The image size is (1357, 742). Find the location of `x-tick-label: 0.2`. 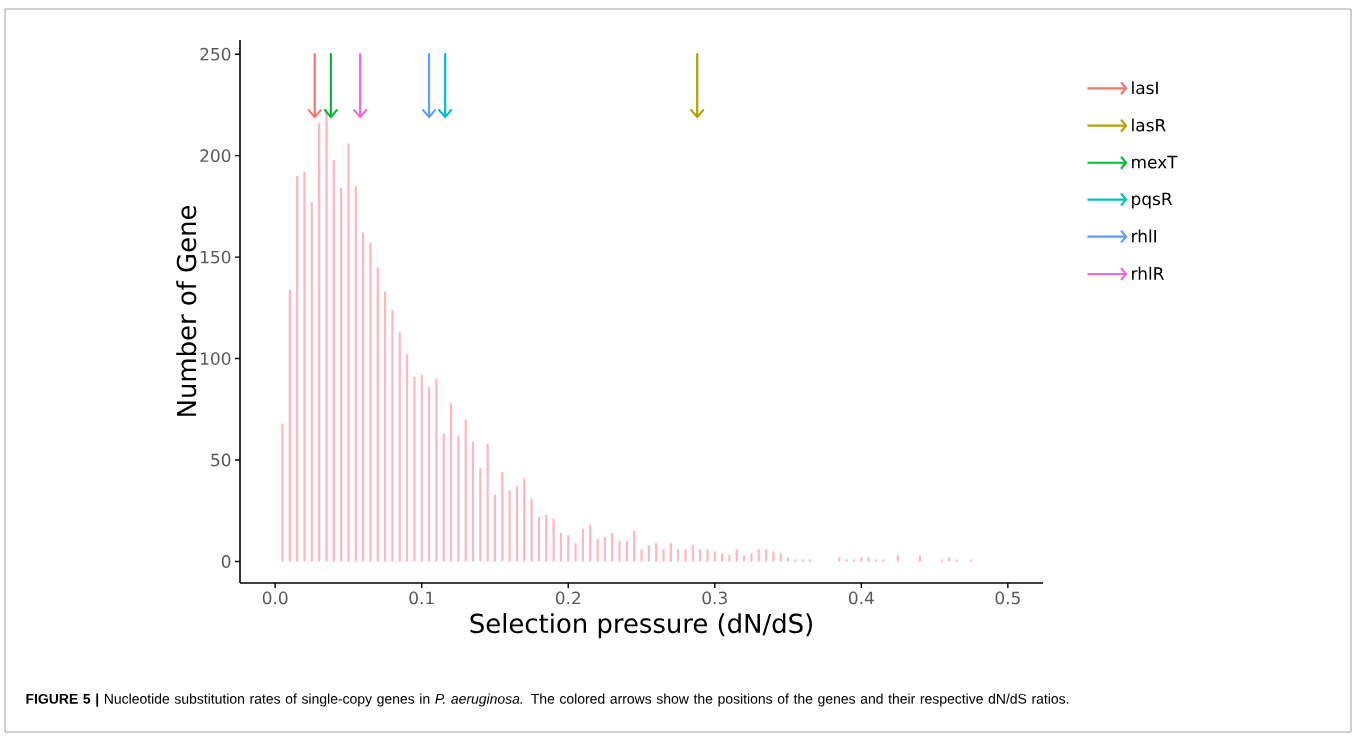

x-tick-label: 0.2 is located at coordinates (568, 598).